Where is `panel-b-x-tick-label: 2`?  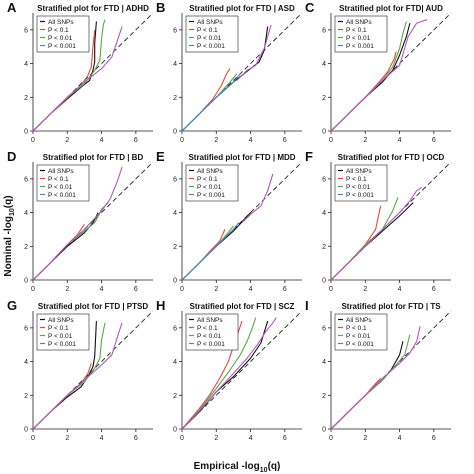
panel-b-x-tick-label: 2 is located at coordinates (216, 140).